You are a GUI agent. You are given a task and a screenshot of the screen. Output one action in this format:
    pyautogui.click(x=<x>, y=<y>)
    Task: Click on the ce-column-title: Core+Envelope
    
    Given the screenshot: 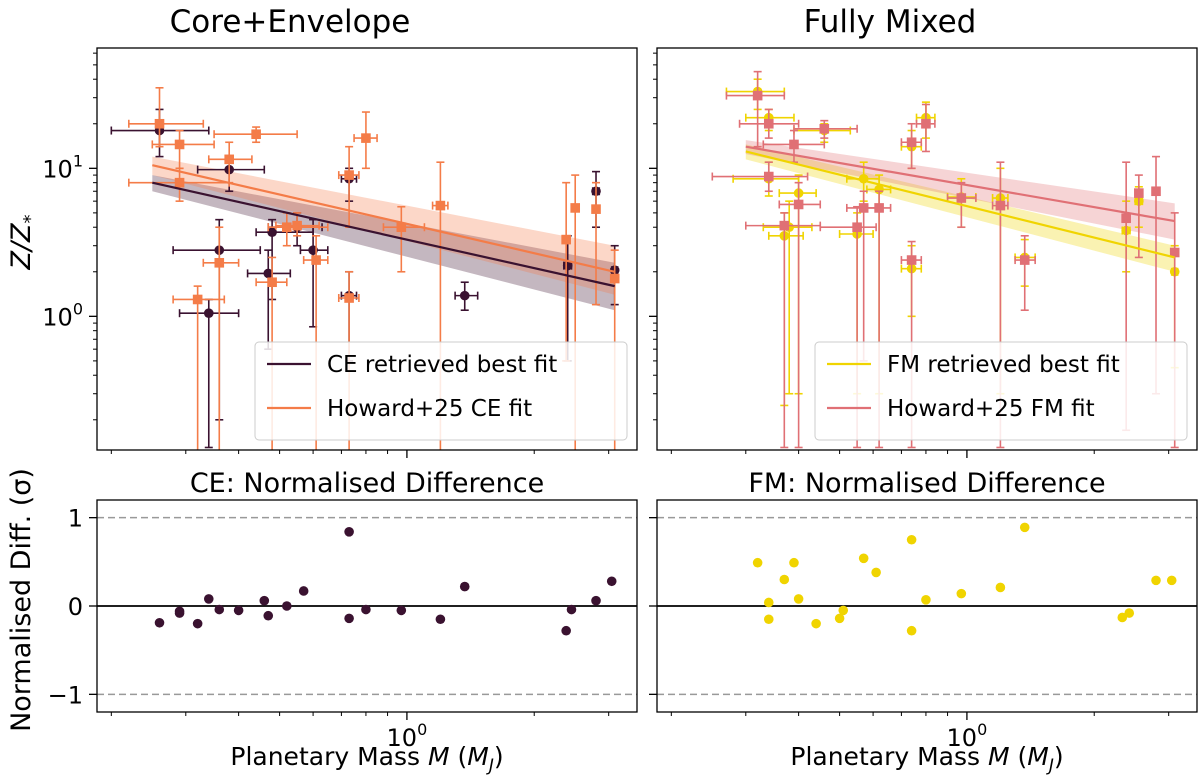 What is the action you would take?
    pyautogui.click(x=290, y=22)
    